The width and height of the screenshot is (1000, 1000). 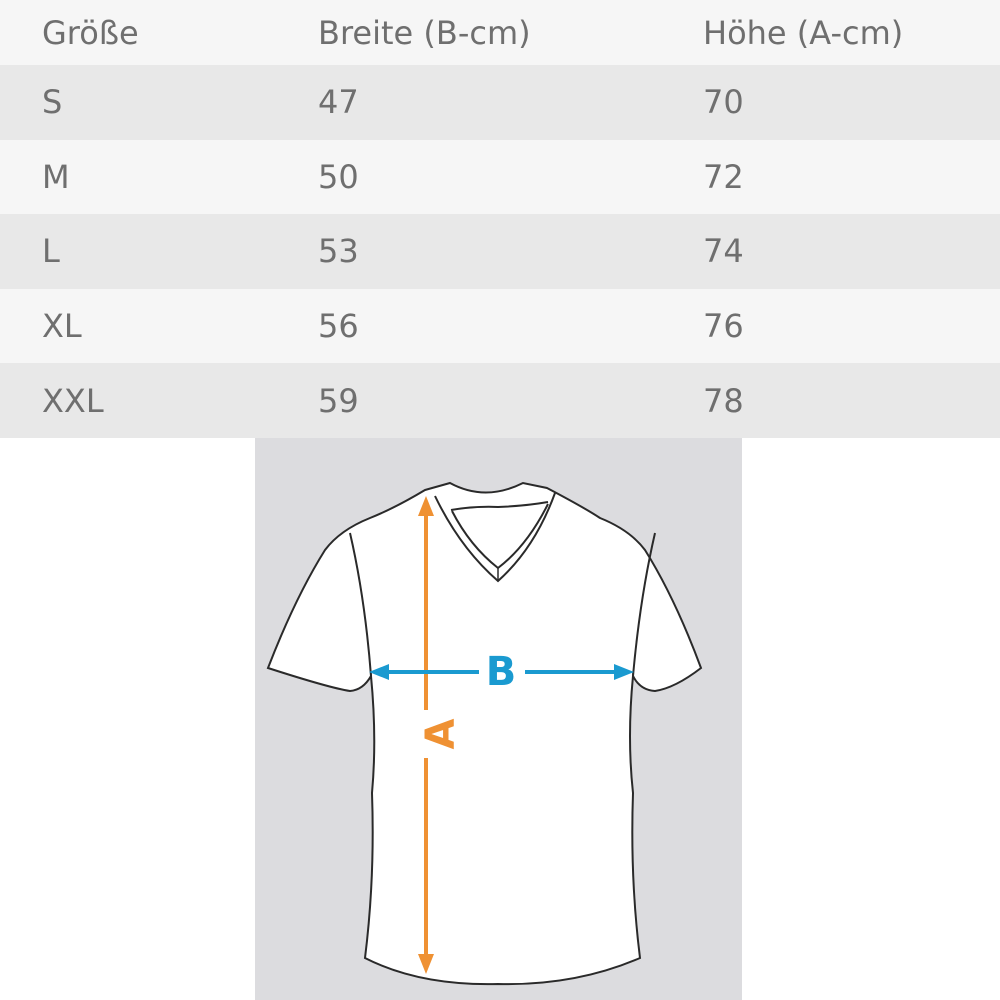 What do you see at coordinates (723, 400) in the screenshot?
I see `cell-height: 78` at bounding box center [723, 400].